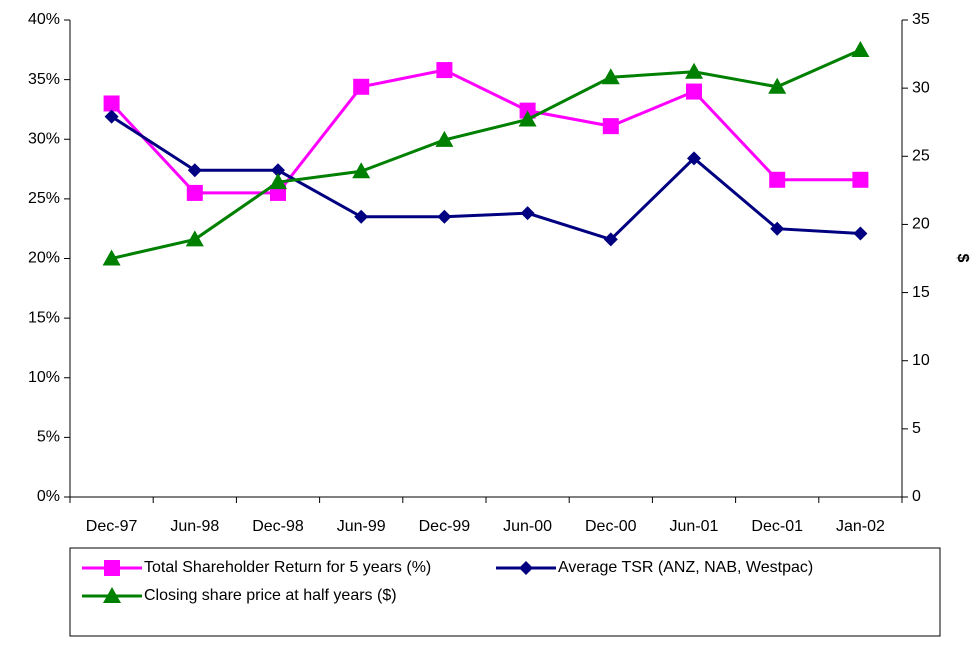 The height and width of the screenshot is (649, 976). What do you see at coordinates (921, 87) in the screenshot?
I see `y2-tick-label: 30` at bounding box center [921, 87].